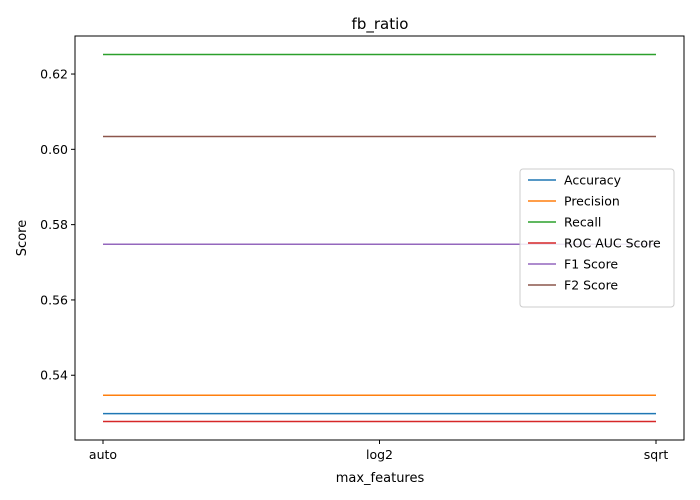 This screenshot has height=500, width=700. I want to click on legend-entry-accuracy: Accuracy, so click(593, 180).